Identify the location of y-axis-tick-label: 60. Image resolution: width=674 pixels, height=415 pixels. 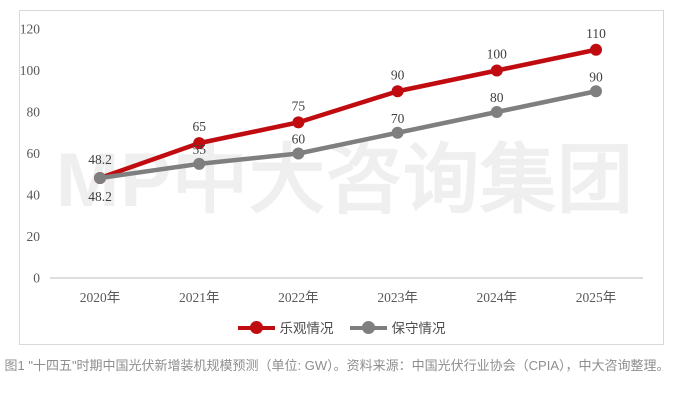
(34, 153).